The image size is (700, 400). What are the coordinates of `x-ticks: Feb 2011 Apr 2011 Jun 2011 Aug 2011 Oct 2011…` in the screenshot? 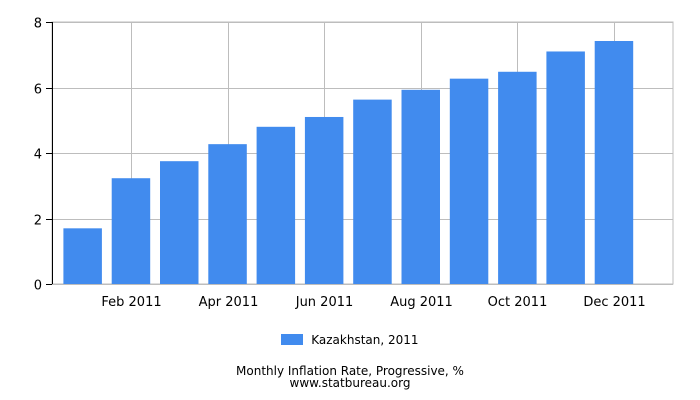 It's located at (373, 302).